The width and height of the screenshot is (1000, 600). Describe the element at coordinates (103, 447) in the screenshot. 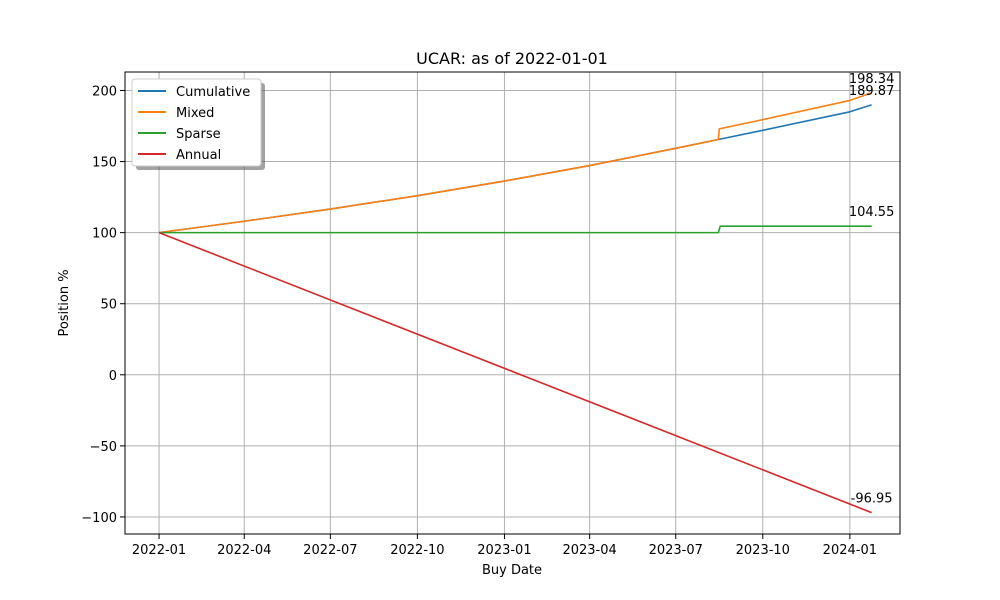

I see `y-tick-label: −50` at that location.